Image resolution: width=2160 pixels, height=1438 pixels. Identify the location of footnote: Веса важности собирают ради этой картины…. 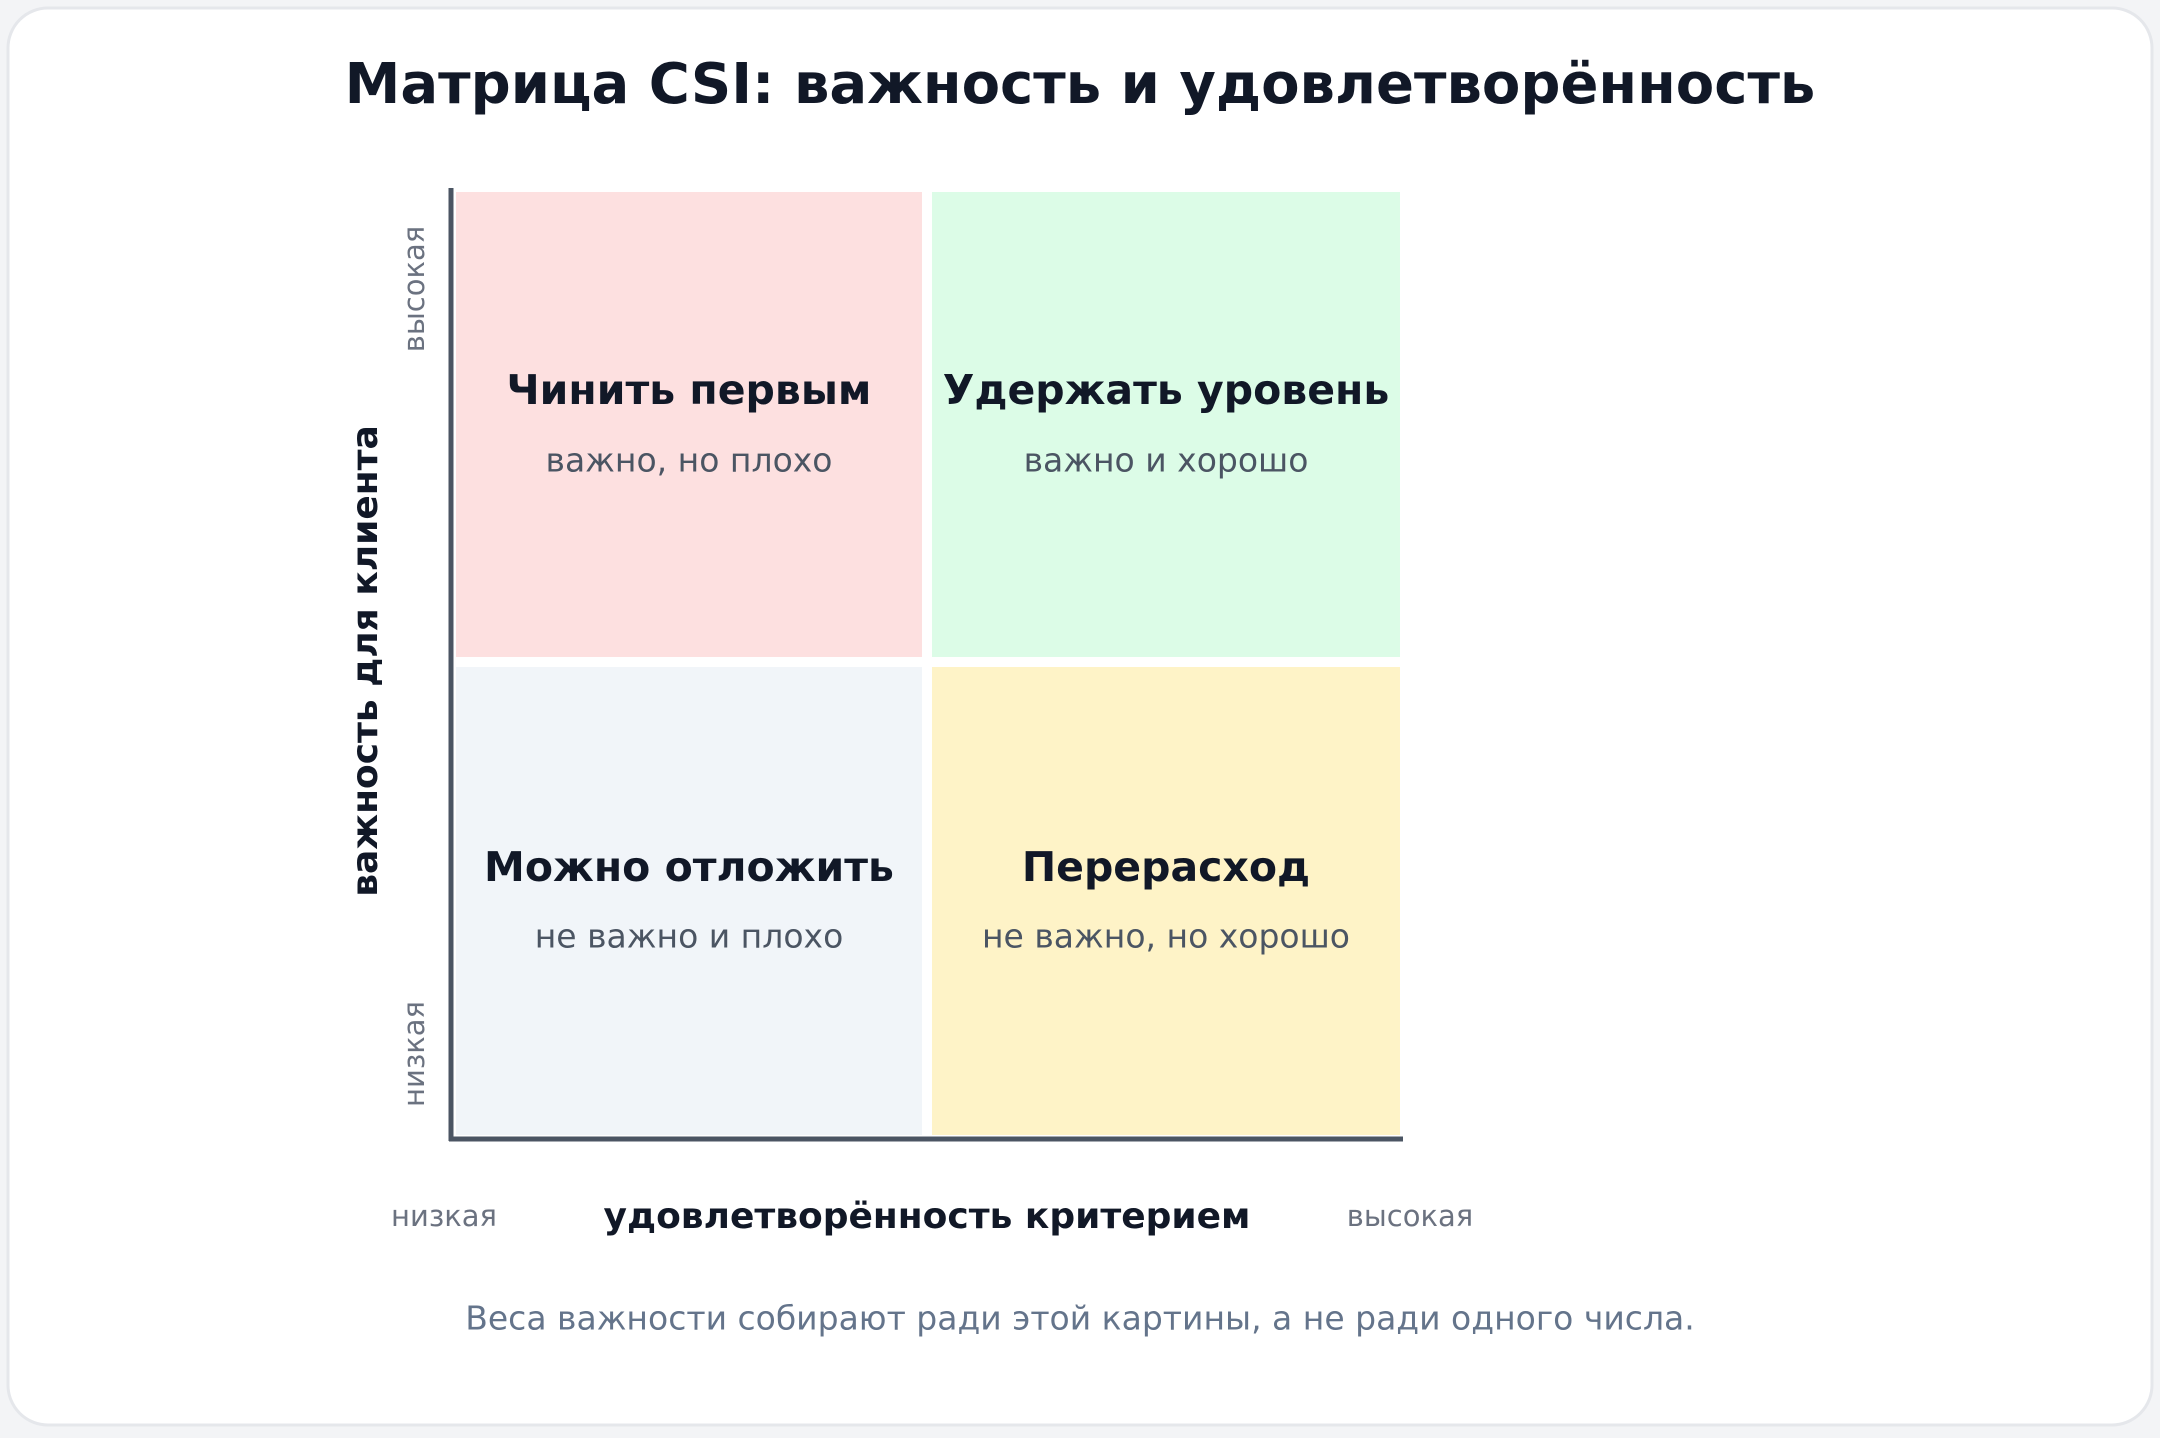
(1080, 1318).